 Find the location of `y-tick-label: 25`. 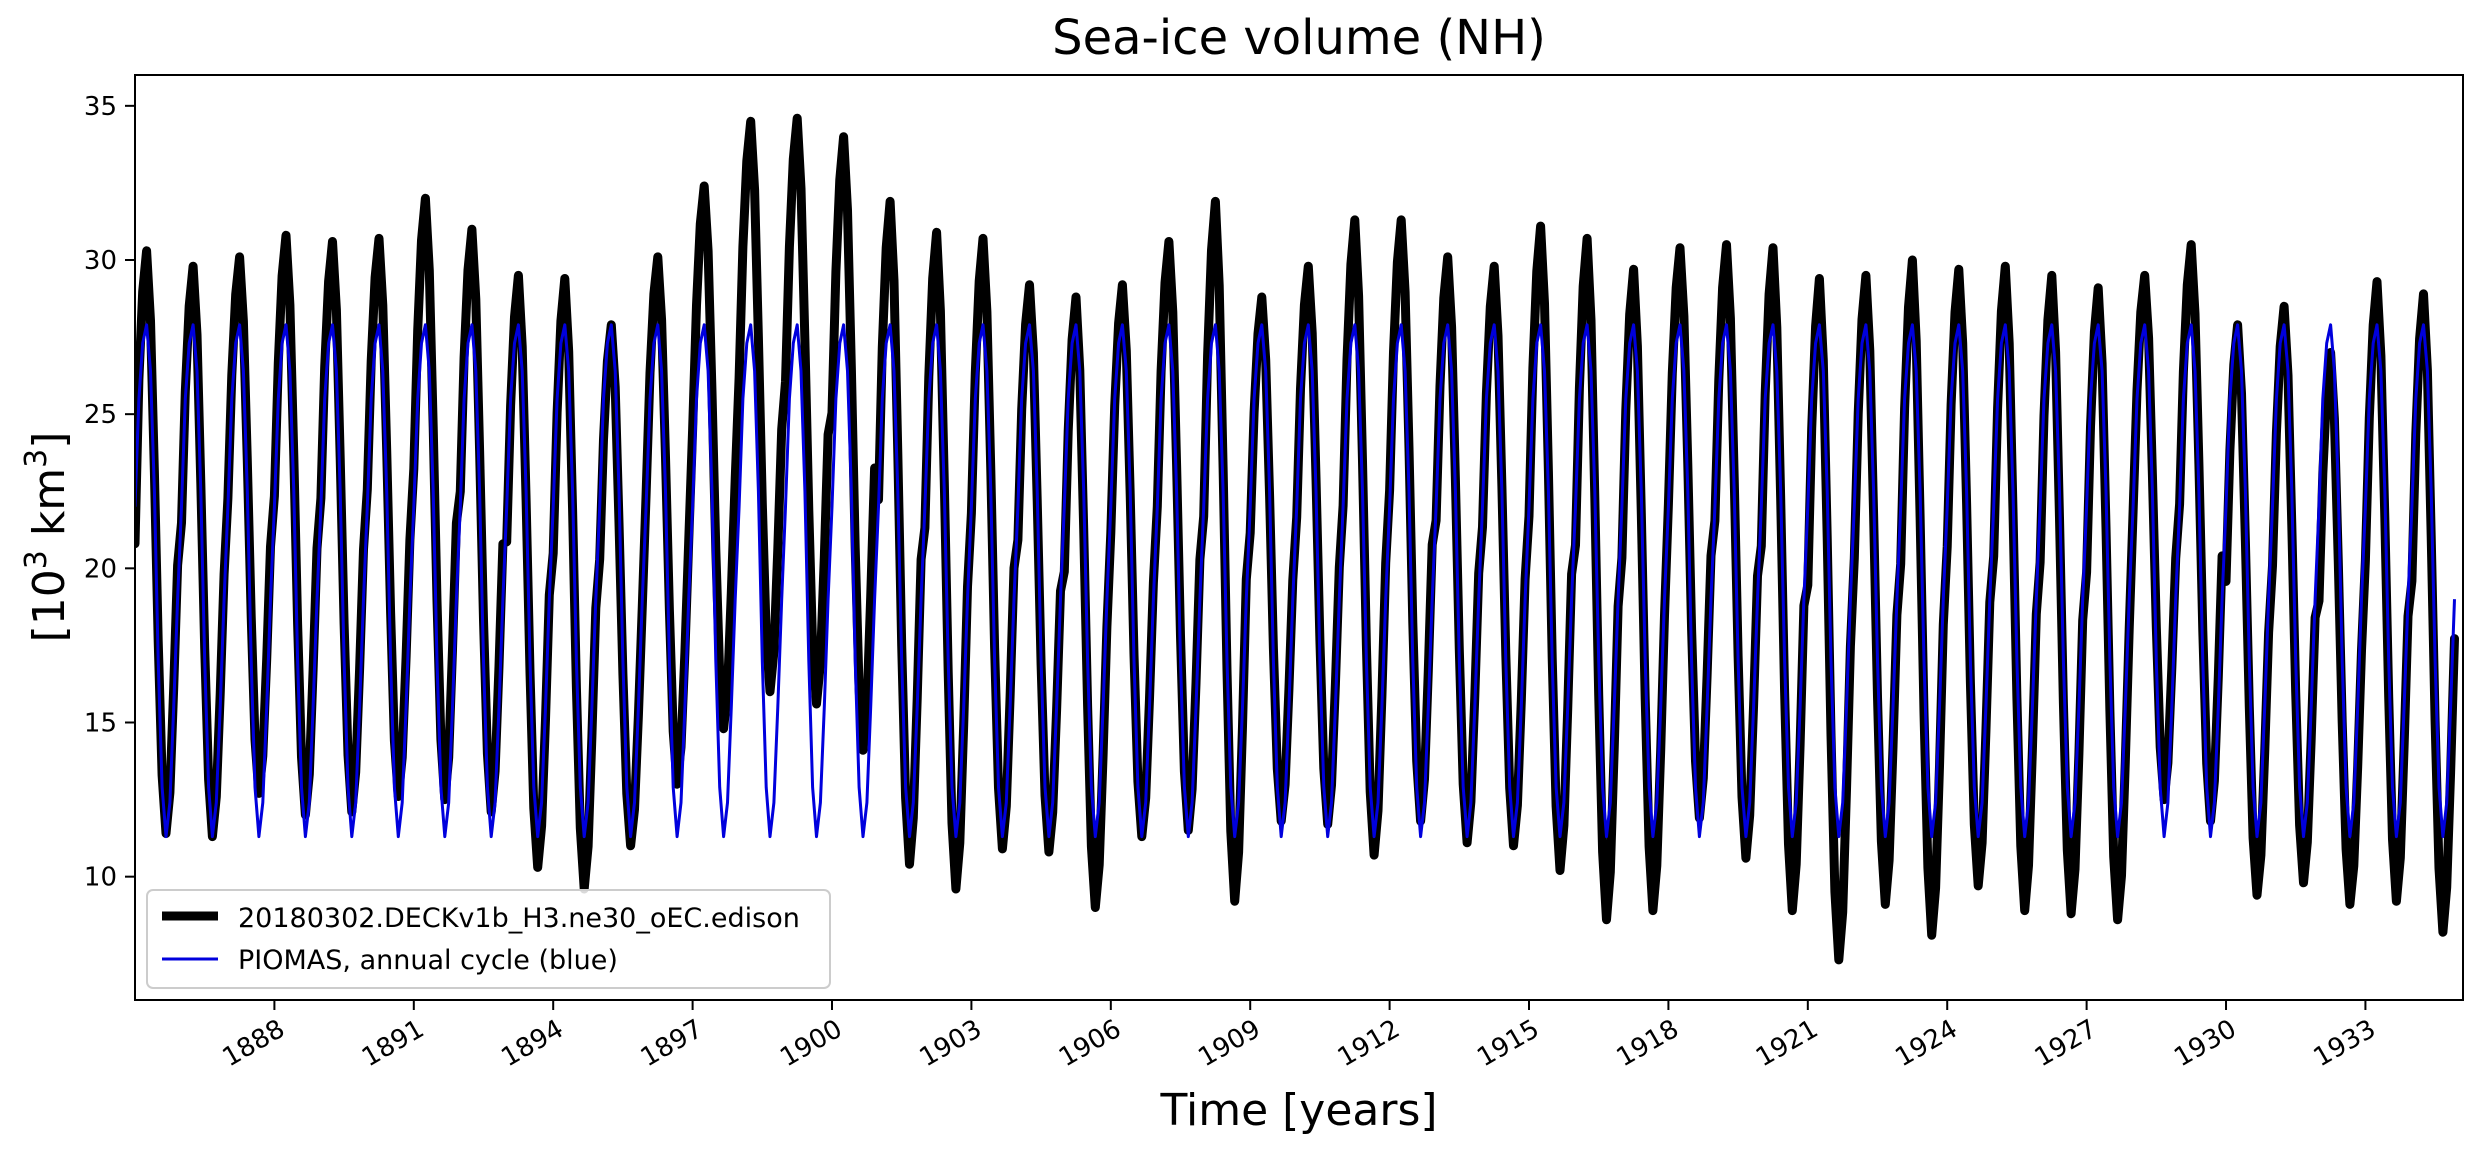

y-tick-label: 25 is located at coordinates (100, 415).